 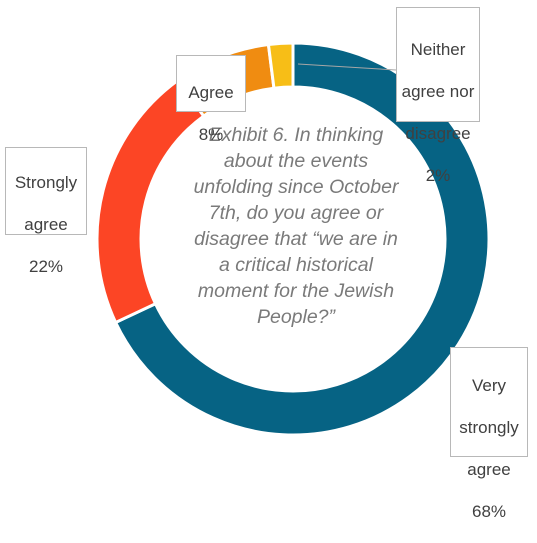 What do you see at coordinates (489, 402) in the screenshot?
I see `slice-label-very-strongly-agree: Very strongly agree 68%` at bounding box center [489, 402].